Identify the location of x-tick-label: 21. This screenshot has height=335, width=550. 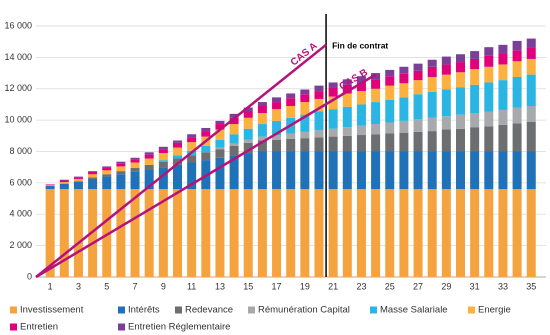
(333, 286).